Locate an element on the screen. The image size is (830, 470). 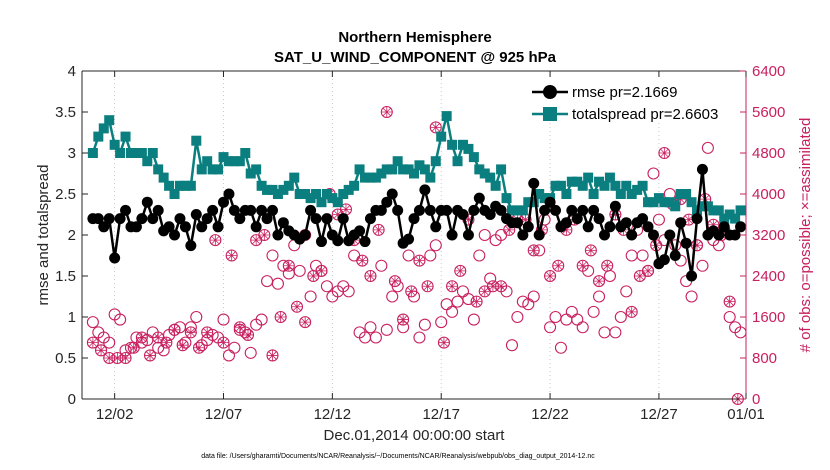
y-right-tick-label: 6400 is located at coordinates (768, 71).